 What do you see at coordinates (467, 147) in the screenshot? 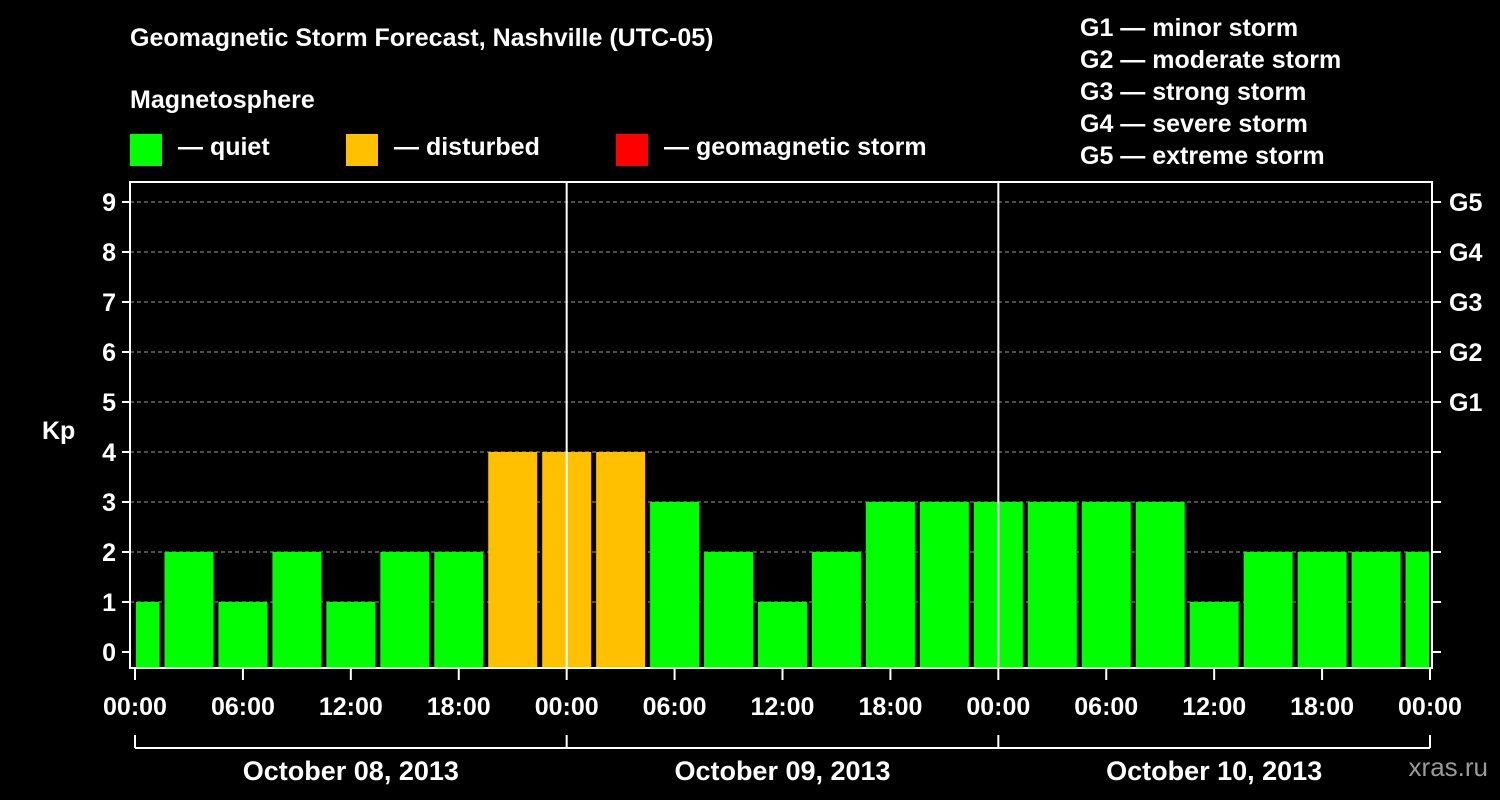
I see `legend-label-disturbed: — disturbed` at bounding box center [467, 147].